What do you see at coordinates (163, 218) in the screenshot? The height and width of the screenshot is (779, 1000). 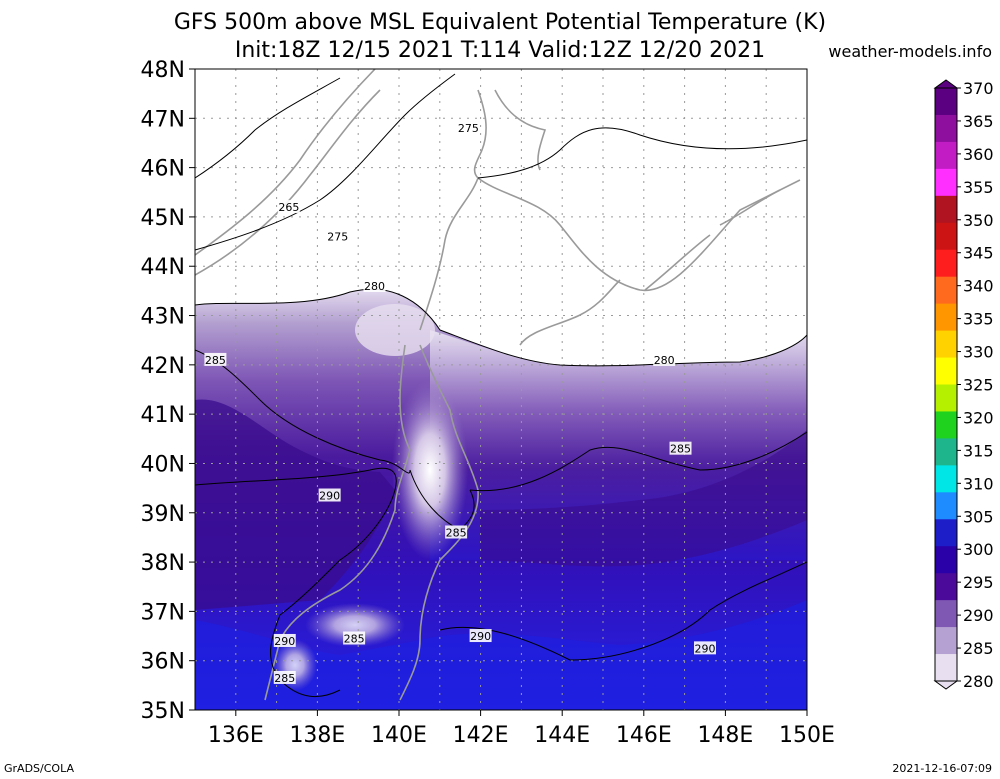 I see `lat-tick-label: 45N` at bounding box center [163, 218].